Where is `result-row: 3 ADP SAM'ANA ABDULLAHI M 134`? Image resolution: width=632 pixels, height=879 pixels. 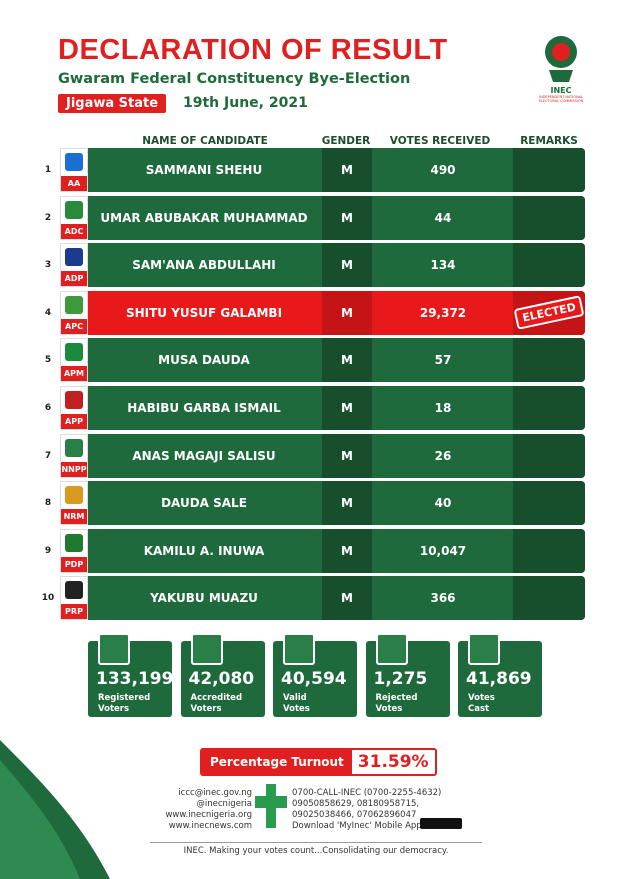
result-row: 3 ADP SAM'ANA ABDULLAHI M 134 is located at coordinates (315, 265).